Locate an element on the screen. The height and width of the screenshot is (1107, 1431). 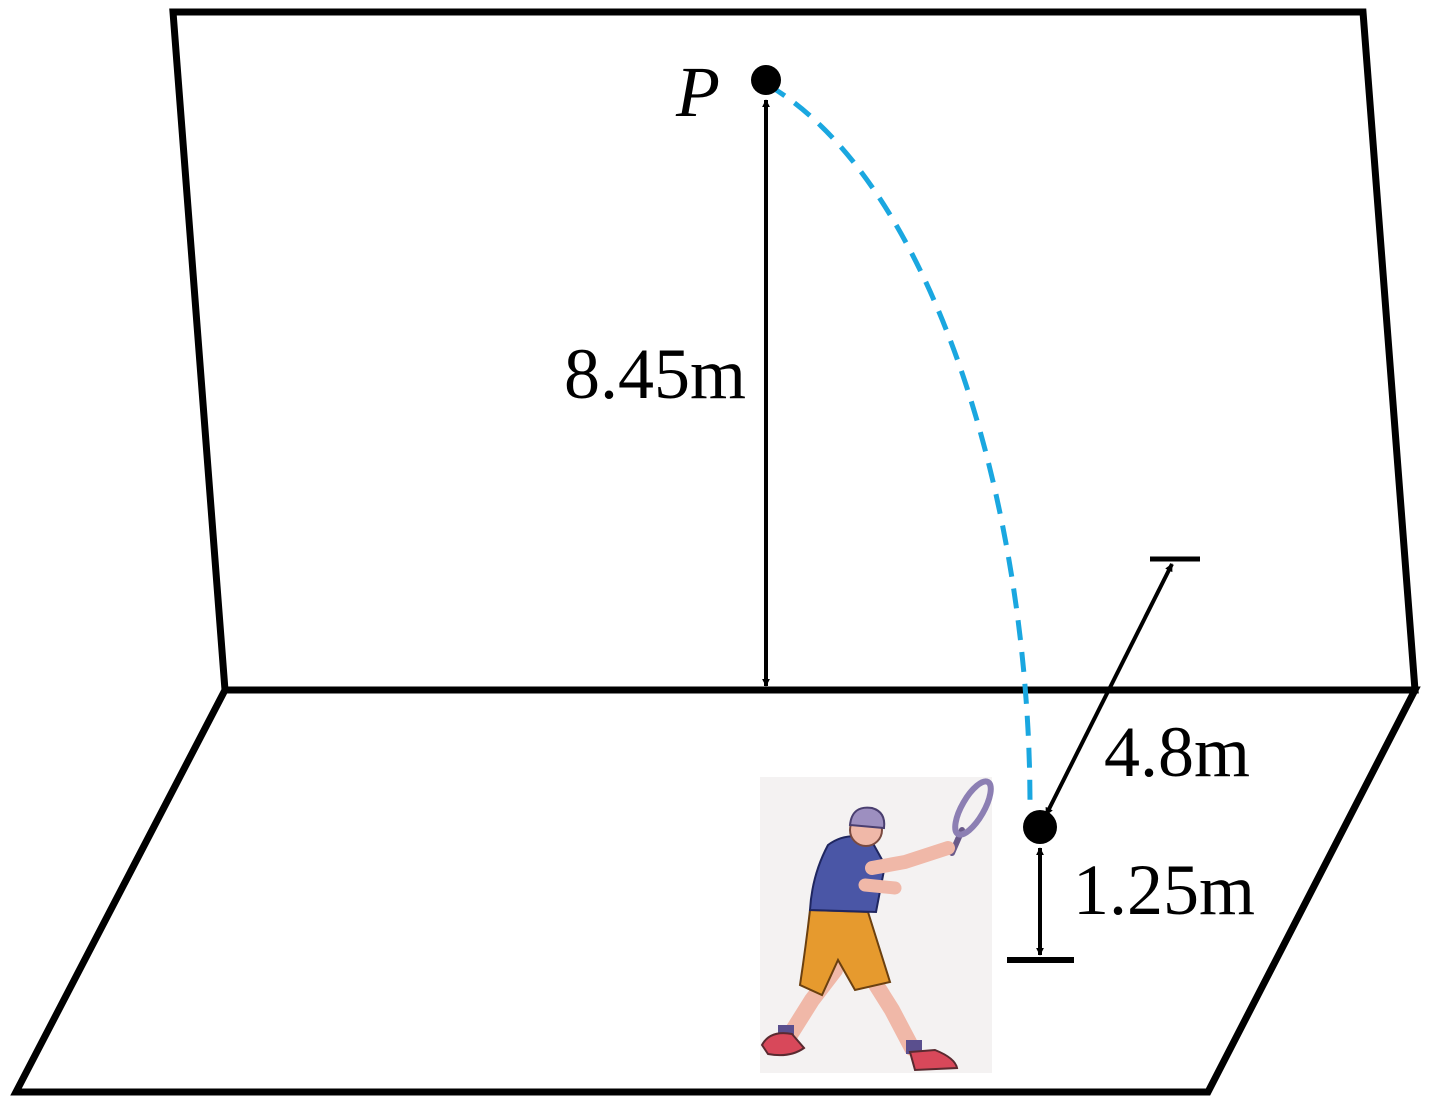
wall-distance-label: 4.8m is located at coordinates (1177, 752).